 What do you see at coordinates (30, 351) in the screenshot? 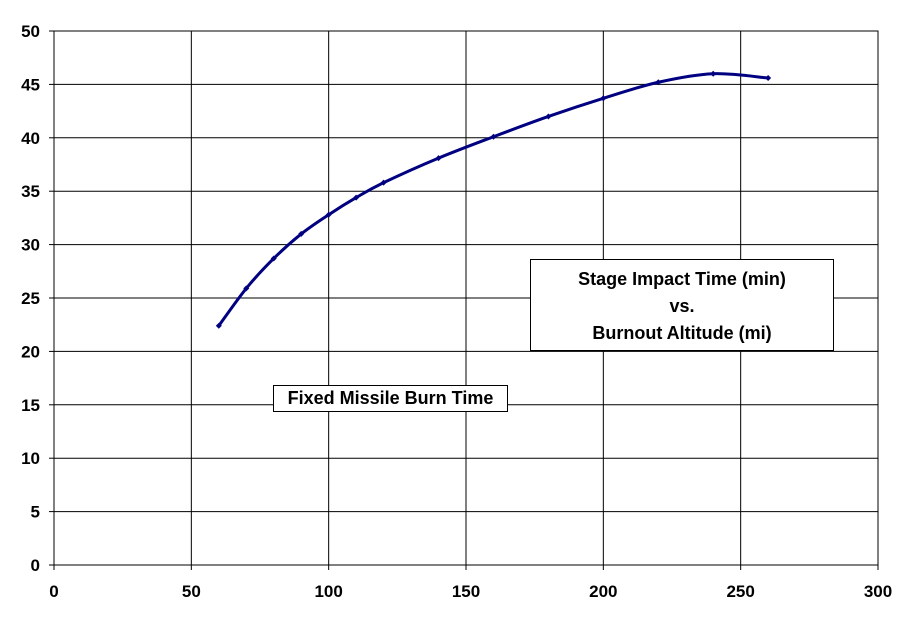
I see `y-tick-label: 20` at bounding box center [30, 351].